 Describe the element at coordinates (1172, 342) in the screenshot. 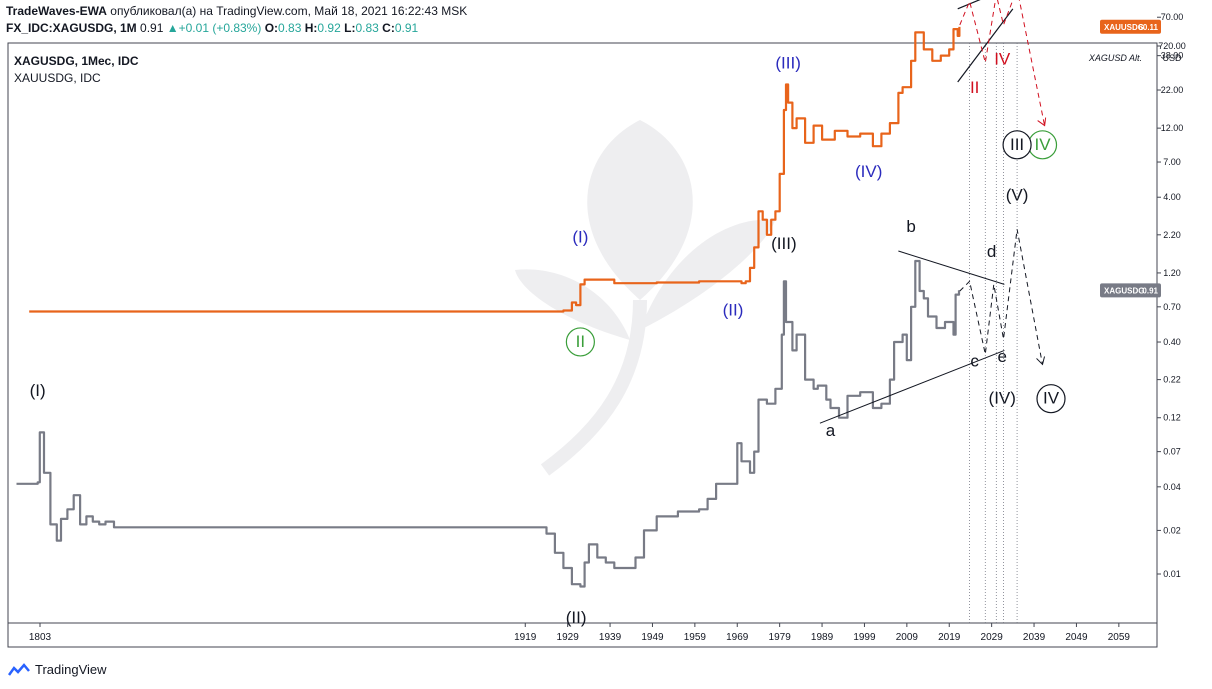

I see `y-tick-label: 0.40` at that location.